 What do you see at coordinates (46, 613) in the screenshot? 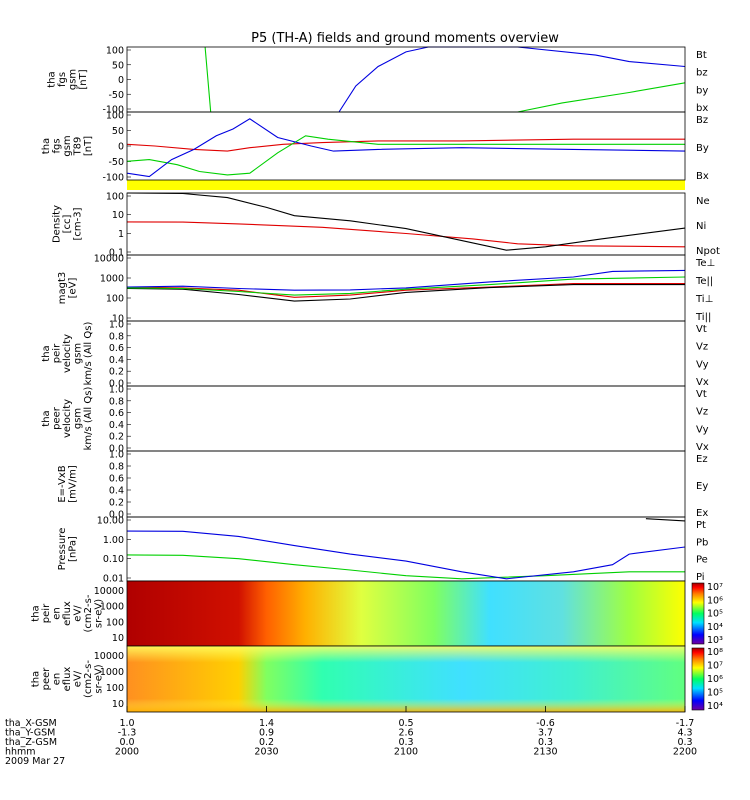
I see `y-axis-label-line: peir` at bounding box center [46, 613].